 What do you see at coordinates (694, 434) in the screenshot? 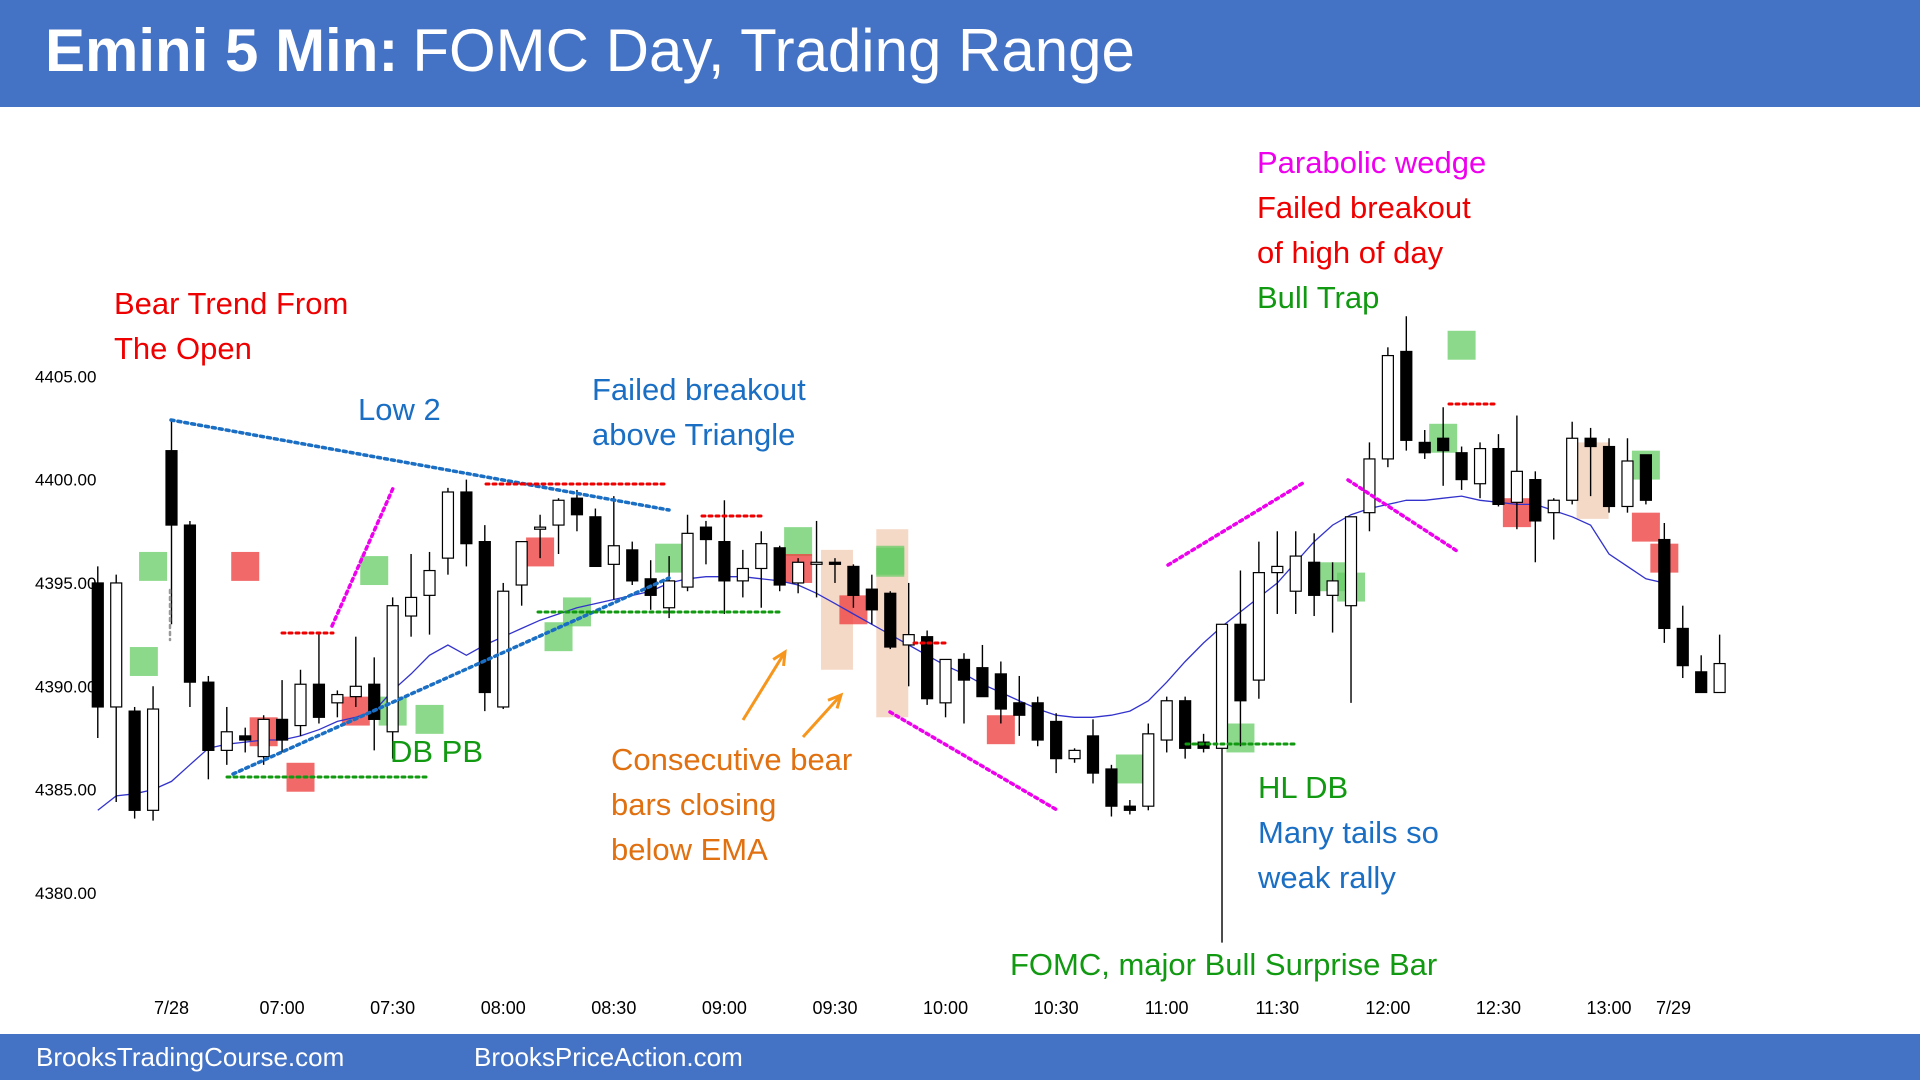
I see `annotation-failed-breakout-line2: above Triangle` at bounding box center [694, 434].